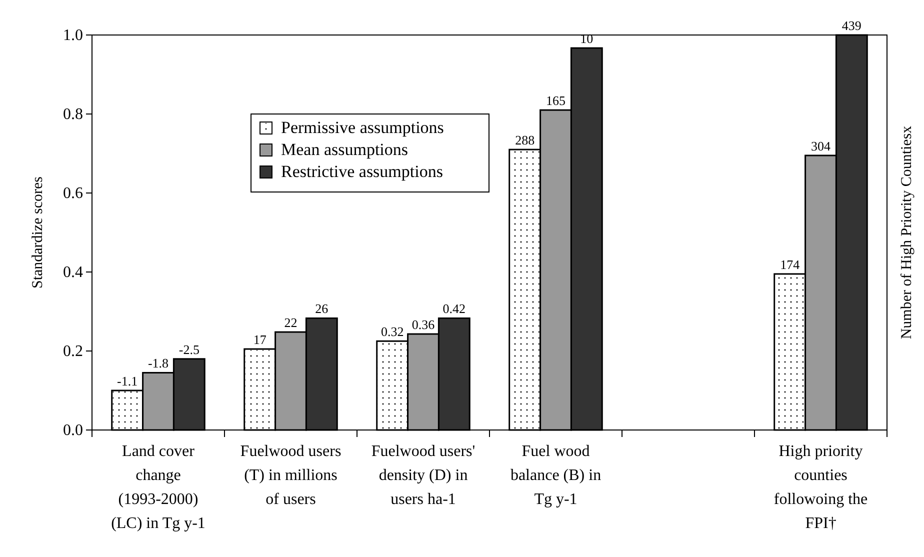 Image resolution: width=924 pixels, height=557 pixels. What do you see at coordinates (362, 127) in the screenshot?
I see `legend-label: Permissive assumptions` at bounding box center [362, 127].